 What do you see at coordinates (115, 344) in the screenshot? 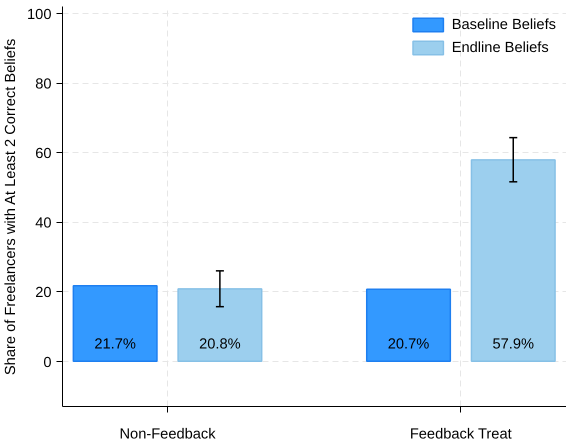
I see `data-label: 21.7%` at bounding box center [115, 344].